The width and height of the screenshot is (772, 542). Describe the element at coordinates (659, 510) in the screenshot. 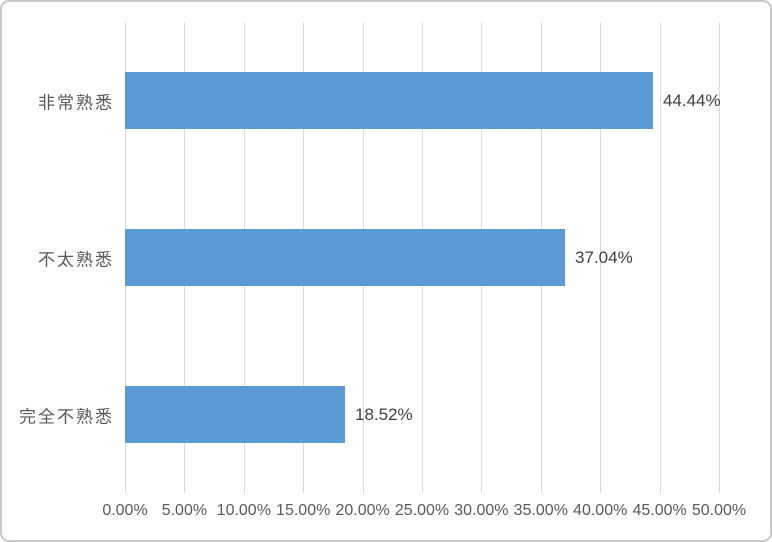

I see `x-tick-label: 45.00%` at that location.